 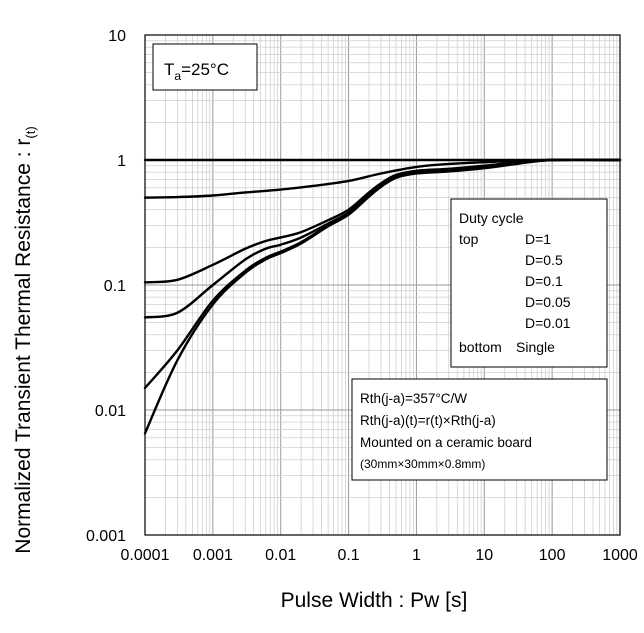 What do you see at coordinates (484, 555) in the screenshot?
I see `x-tick-label: 10` at bounding box center [484, 555].